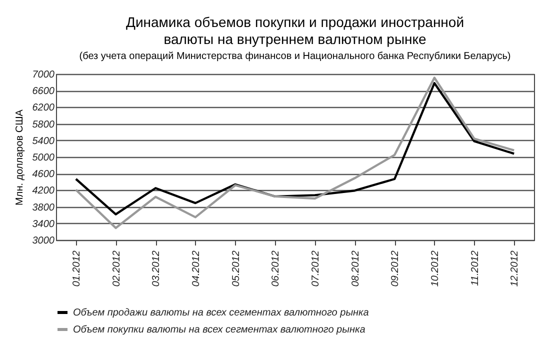 The width and height of the screenshot is (553, 344). I want to click on y-tick-label: 3400, so click(43, 224).